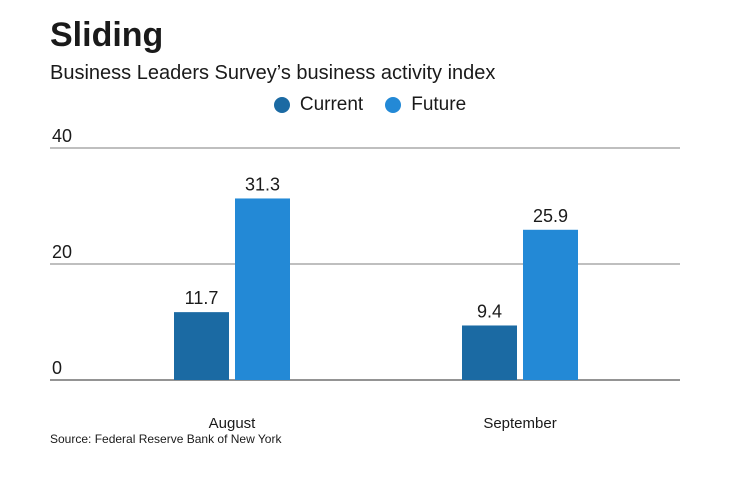 Image resolution: width=740 pixels, height=482 pixels. What do you see at coordinates (393, 105) in the screenshot?
I see `legend-swatch-future` at bounding box center [393, 105].